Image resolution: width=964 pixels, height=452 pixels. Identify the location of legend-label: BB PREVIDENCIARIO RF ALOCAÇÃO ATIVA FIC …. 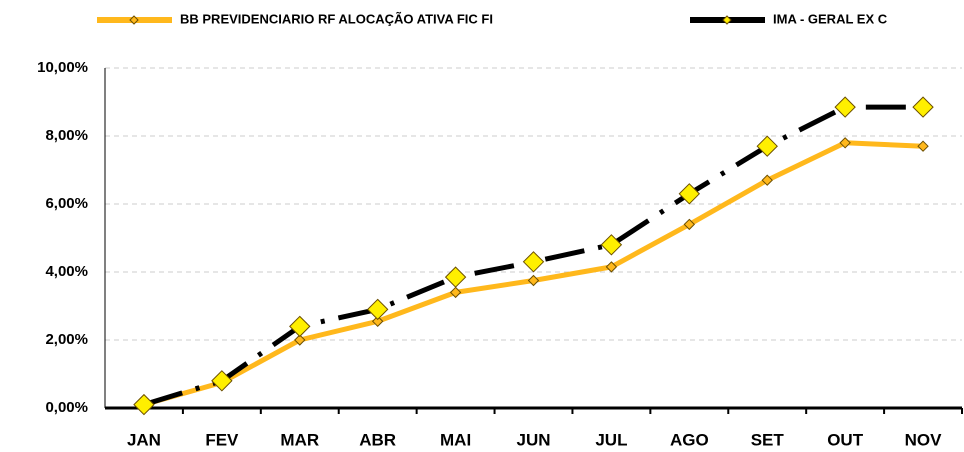
(336, 18).